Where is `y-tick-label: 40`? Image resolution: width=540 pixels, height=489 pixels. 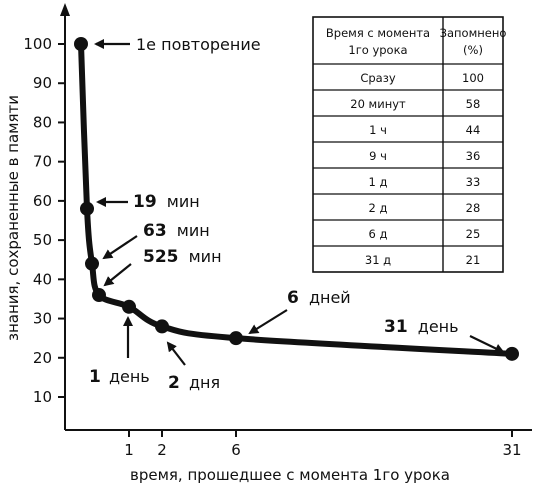 y-tick-label: 40 is located at coordinates (42, 279).